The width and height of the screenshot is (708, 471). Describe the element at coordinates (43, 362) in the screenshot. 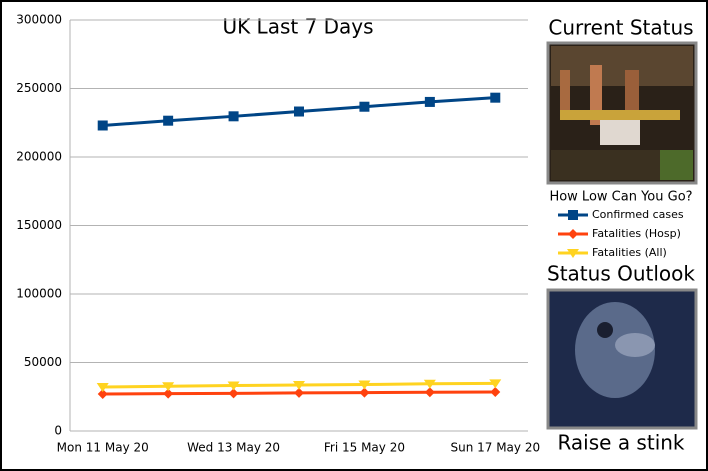

I see `y-tick-label: 50000` at that location.